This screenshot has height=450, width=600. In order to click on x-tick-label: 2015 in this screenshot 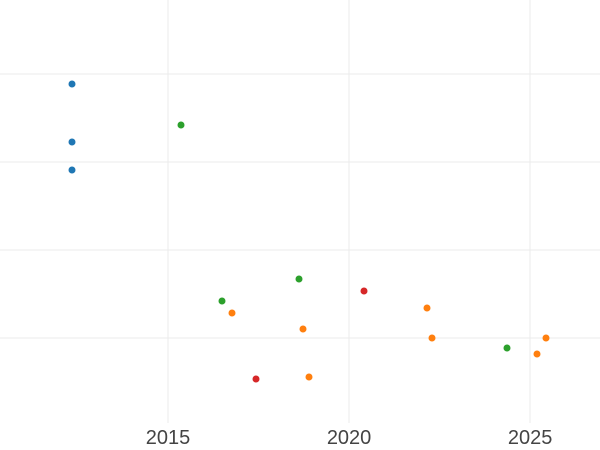, I will do `click(168, 438)`.